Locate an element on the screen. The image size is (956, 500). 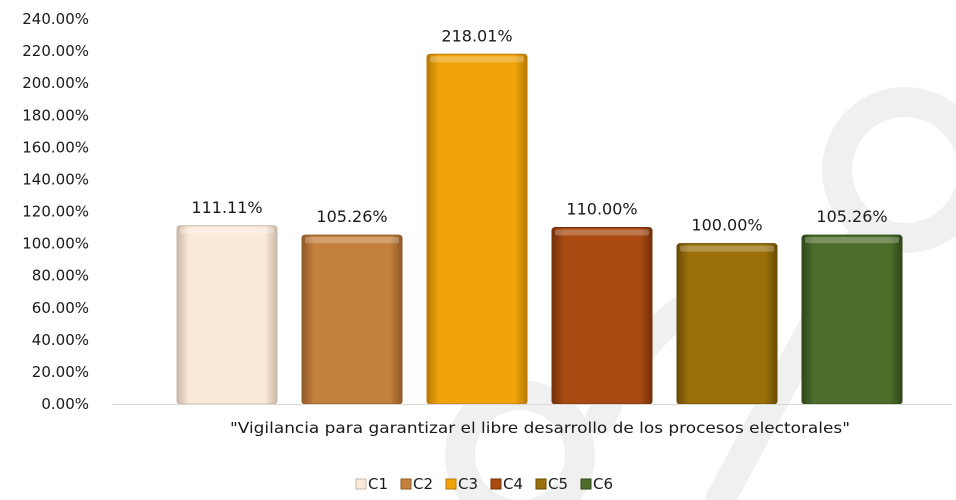
y-tick-label: 160.00% is located at coordinates (55, 147).